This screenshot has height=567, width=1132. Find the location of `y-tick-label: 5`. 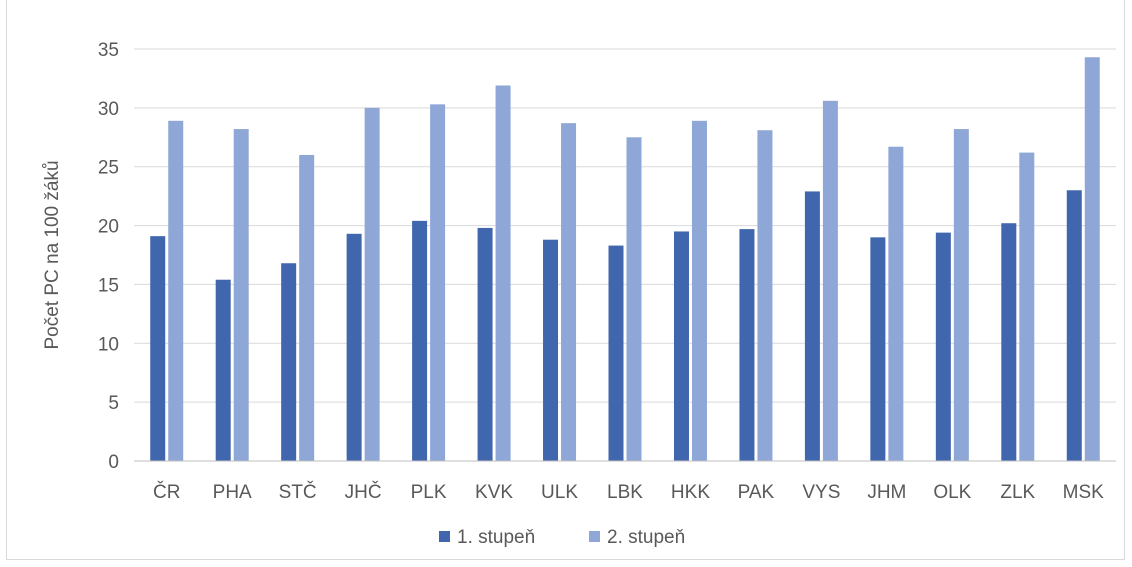

y-tick-label: 5 is located at coordinates (113, 403).